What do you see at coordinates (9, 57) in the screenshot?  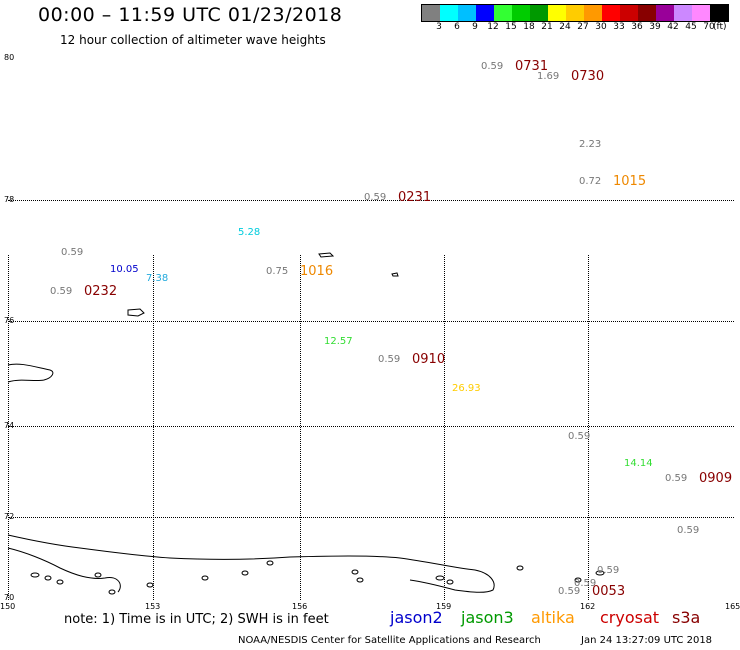 I see `latitude-label: 80` at bounding box center [9, 57].